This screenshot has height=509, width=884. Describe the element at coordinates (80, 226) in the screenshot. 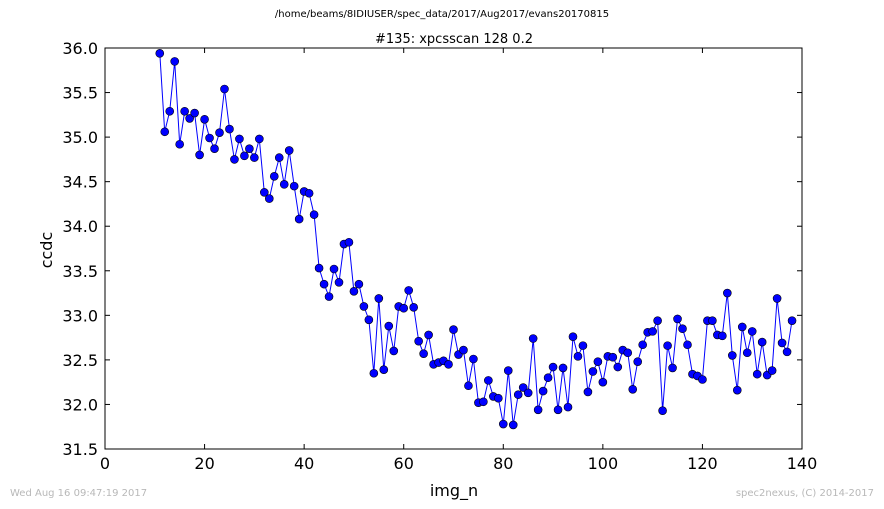

I see `y-tick-label: 34.0` at that location.